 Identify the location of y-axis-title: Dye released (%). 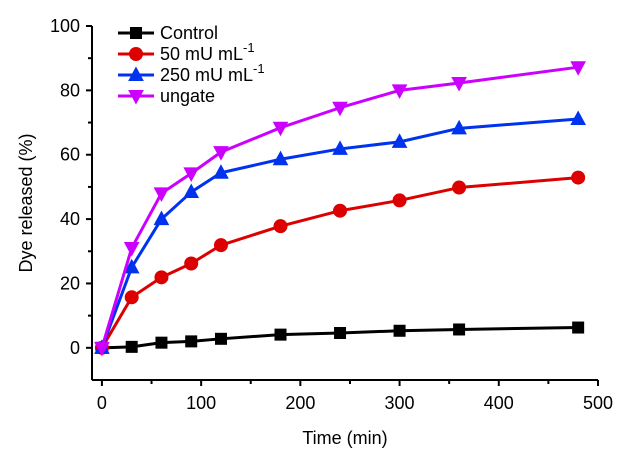
(26, 202).